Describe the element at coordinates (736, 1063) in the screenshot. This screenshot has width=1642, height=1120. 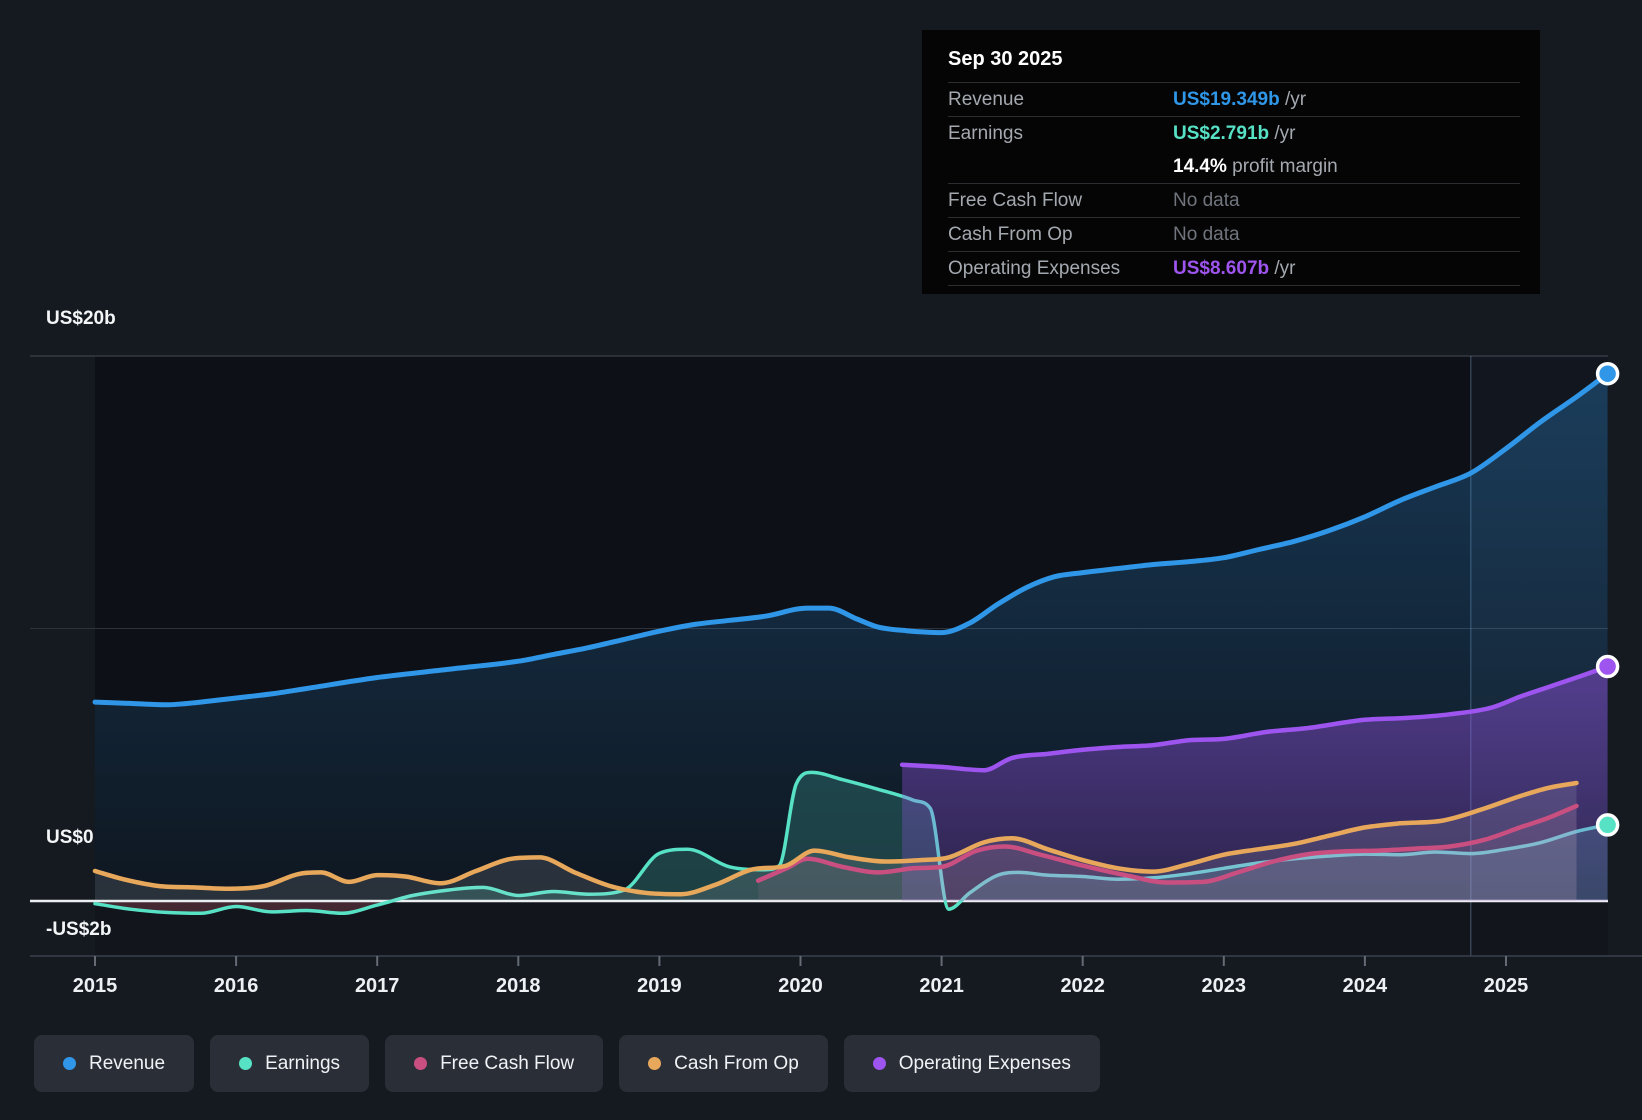
I see `legend-label-cash-from-op: Cash From Op` at that location.